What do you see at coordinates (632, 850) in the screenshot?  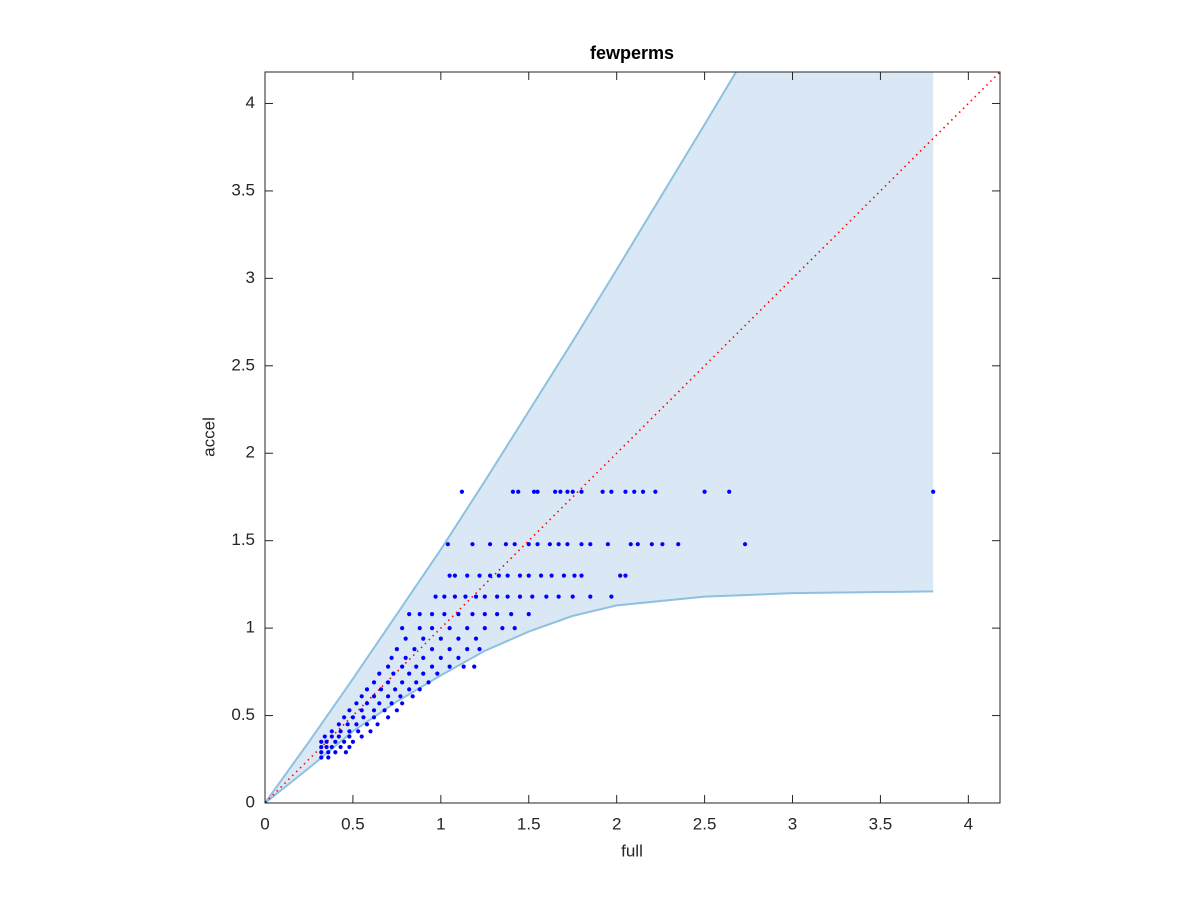 I see `x-axis-label: full` at bounding box center [632, 850].